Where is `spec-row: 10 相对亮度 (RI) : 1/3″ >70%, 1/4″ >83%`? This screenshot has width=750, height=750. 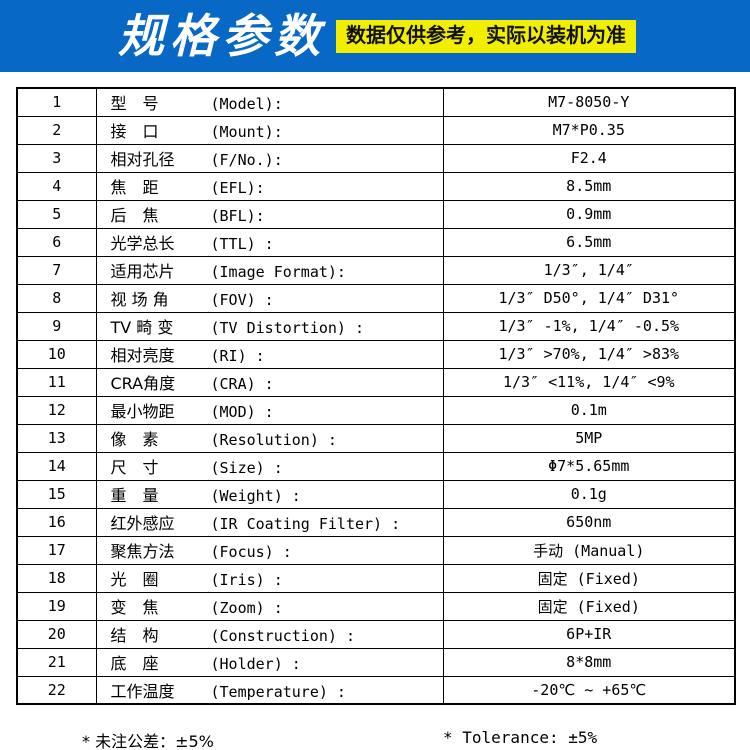 spec-row: 10 相对亮度 (RI) : 1/3″ >70%, 1/4″ >83% is located at coordinates (376, 354).